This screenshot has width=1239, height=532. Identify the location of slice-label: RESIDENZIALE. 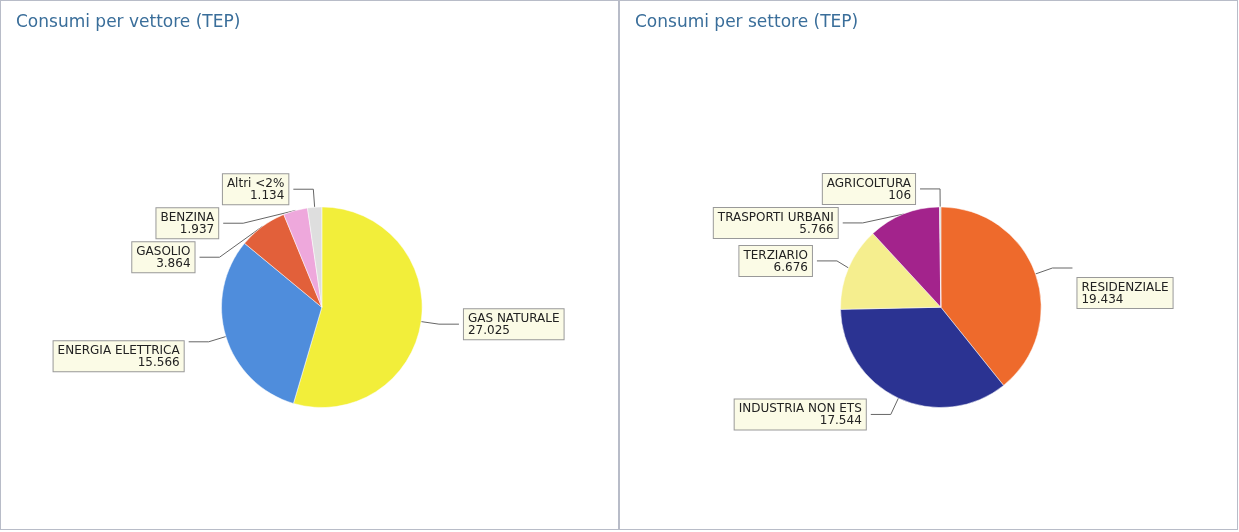
(1125, 286).